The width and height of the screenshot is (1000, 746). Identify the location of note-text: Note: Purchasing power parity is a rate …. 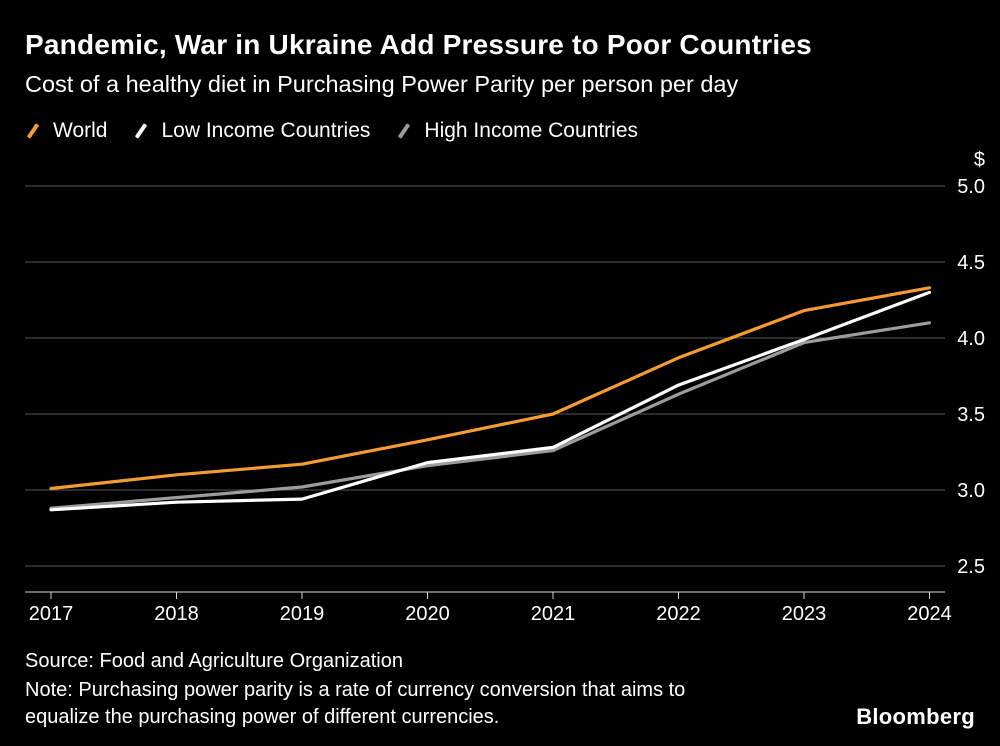
(355, 704).